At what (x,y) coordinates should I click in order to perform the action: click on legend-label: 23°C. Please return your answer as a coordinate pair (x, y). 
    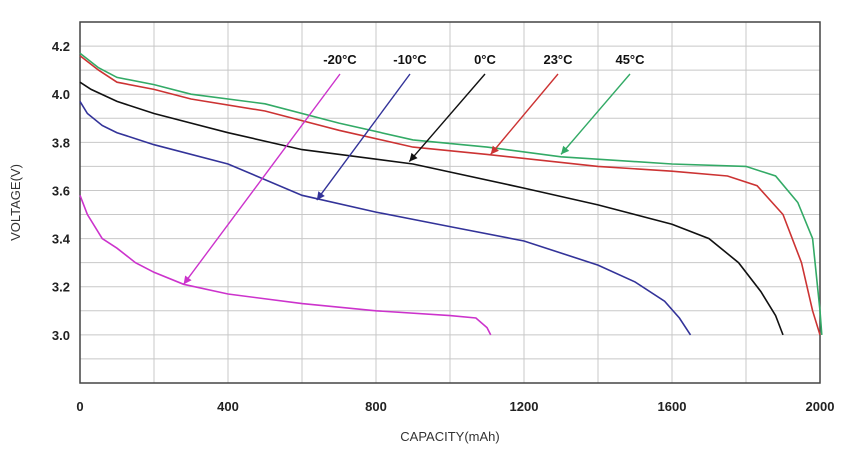
    Looking at the image, I should click on (558, 59).